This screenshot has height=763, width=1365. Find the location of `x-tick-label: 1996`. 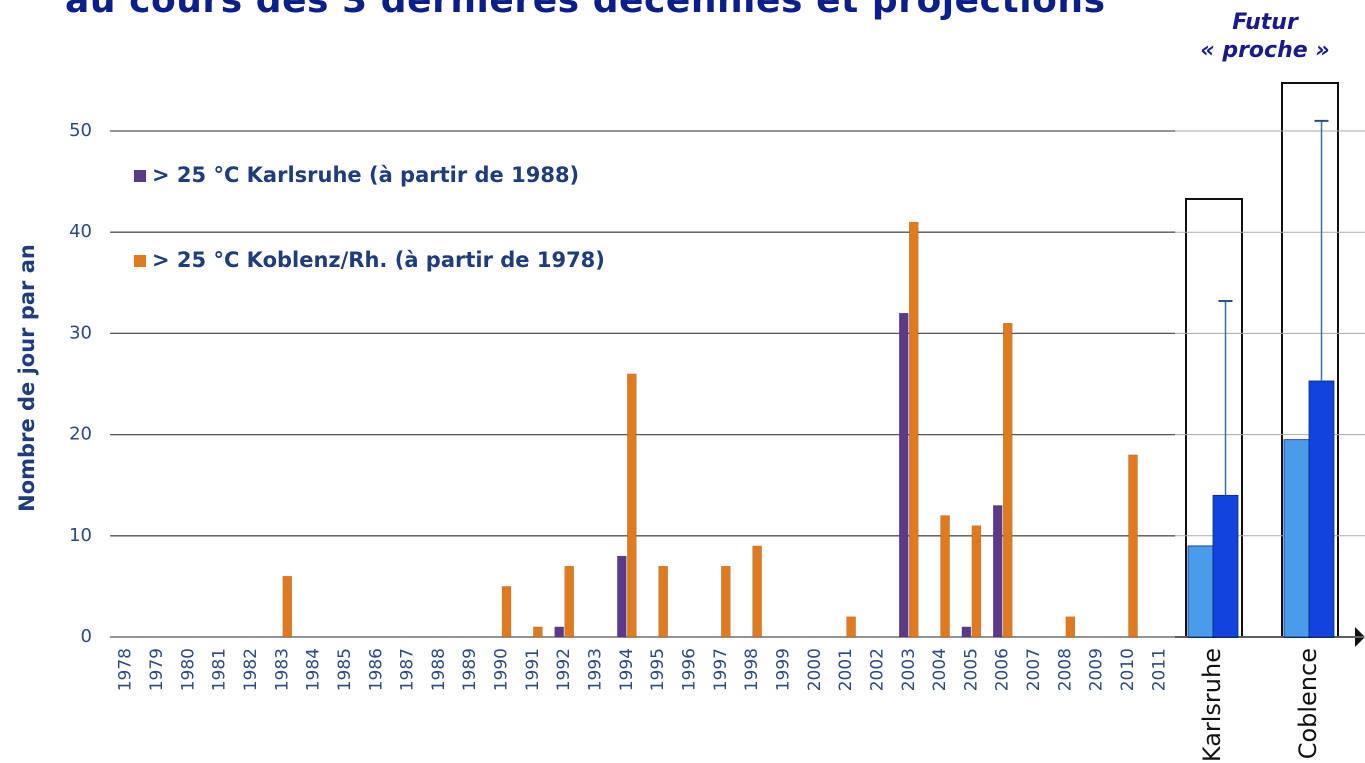

x-tick-label: 1996 is located at coordinates (689, 669).